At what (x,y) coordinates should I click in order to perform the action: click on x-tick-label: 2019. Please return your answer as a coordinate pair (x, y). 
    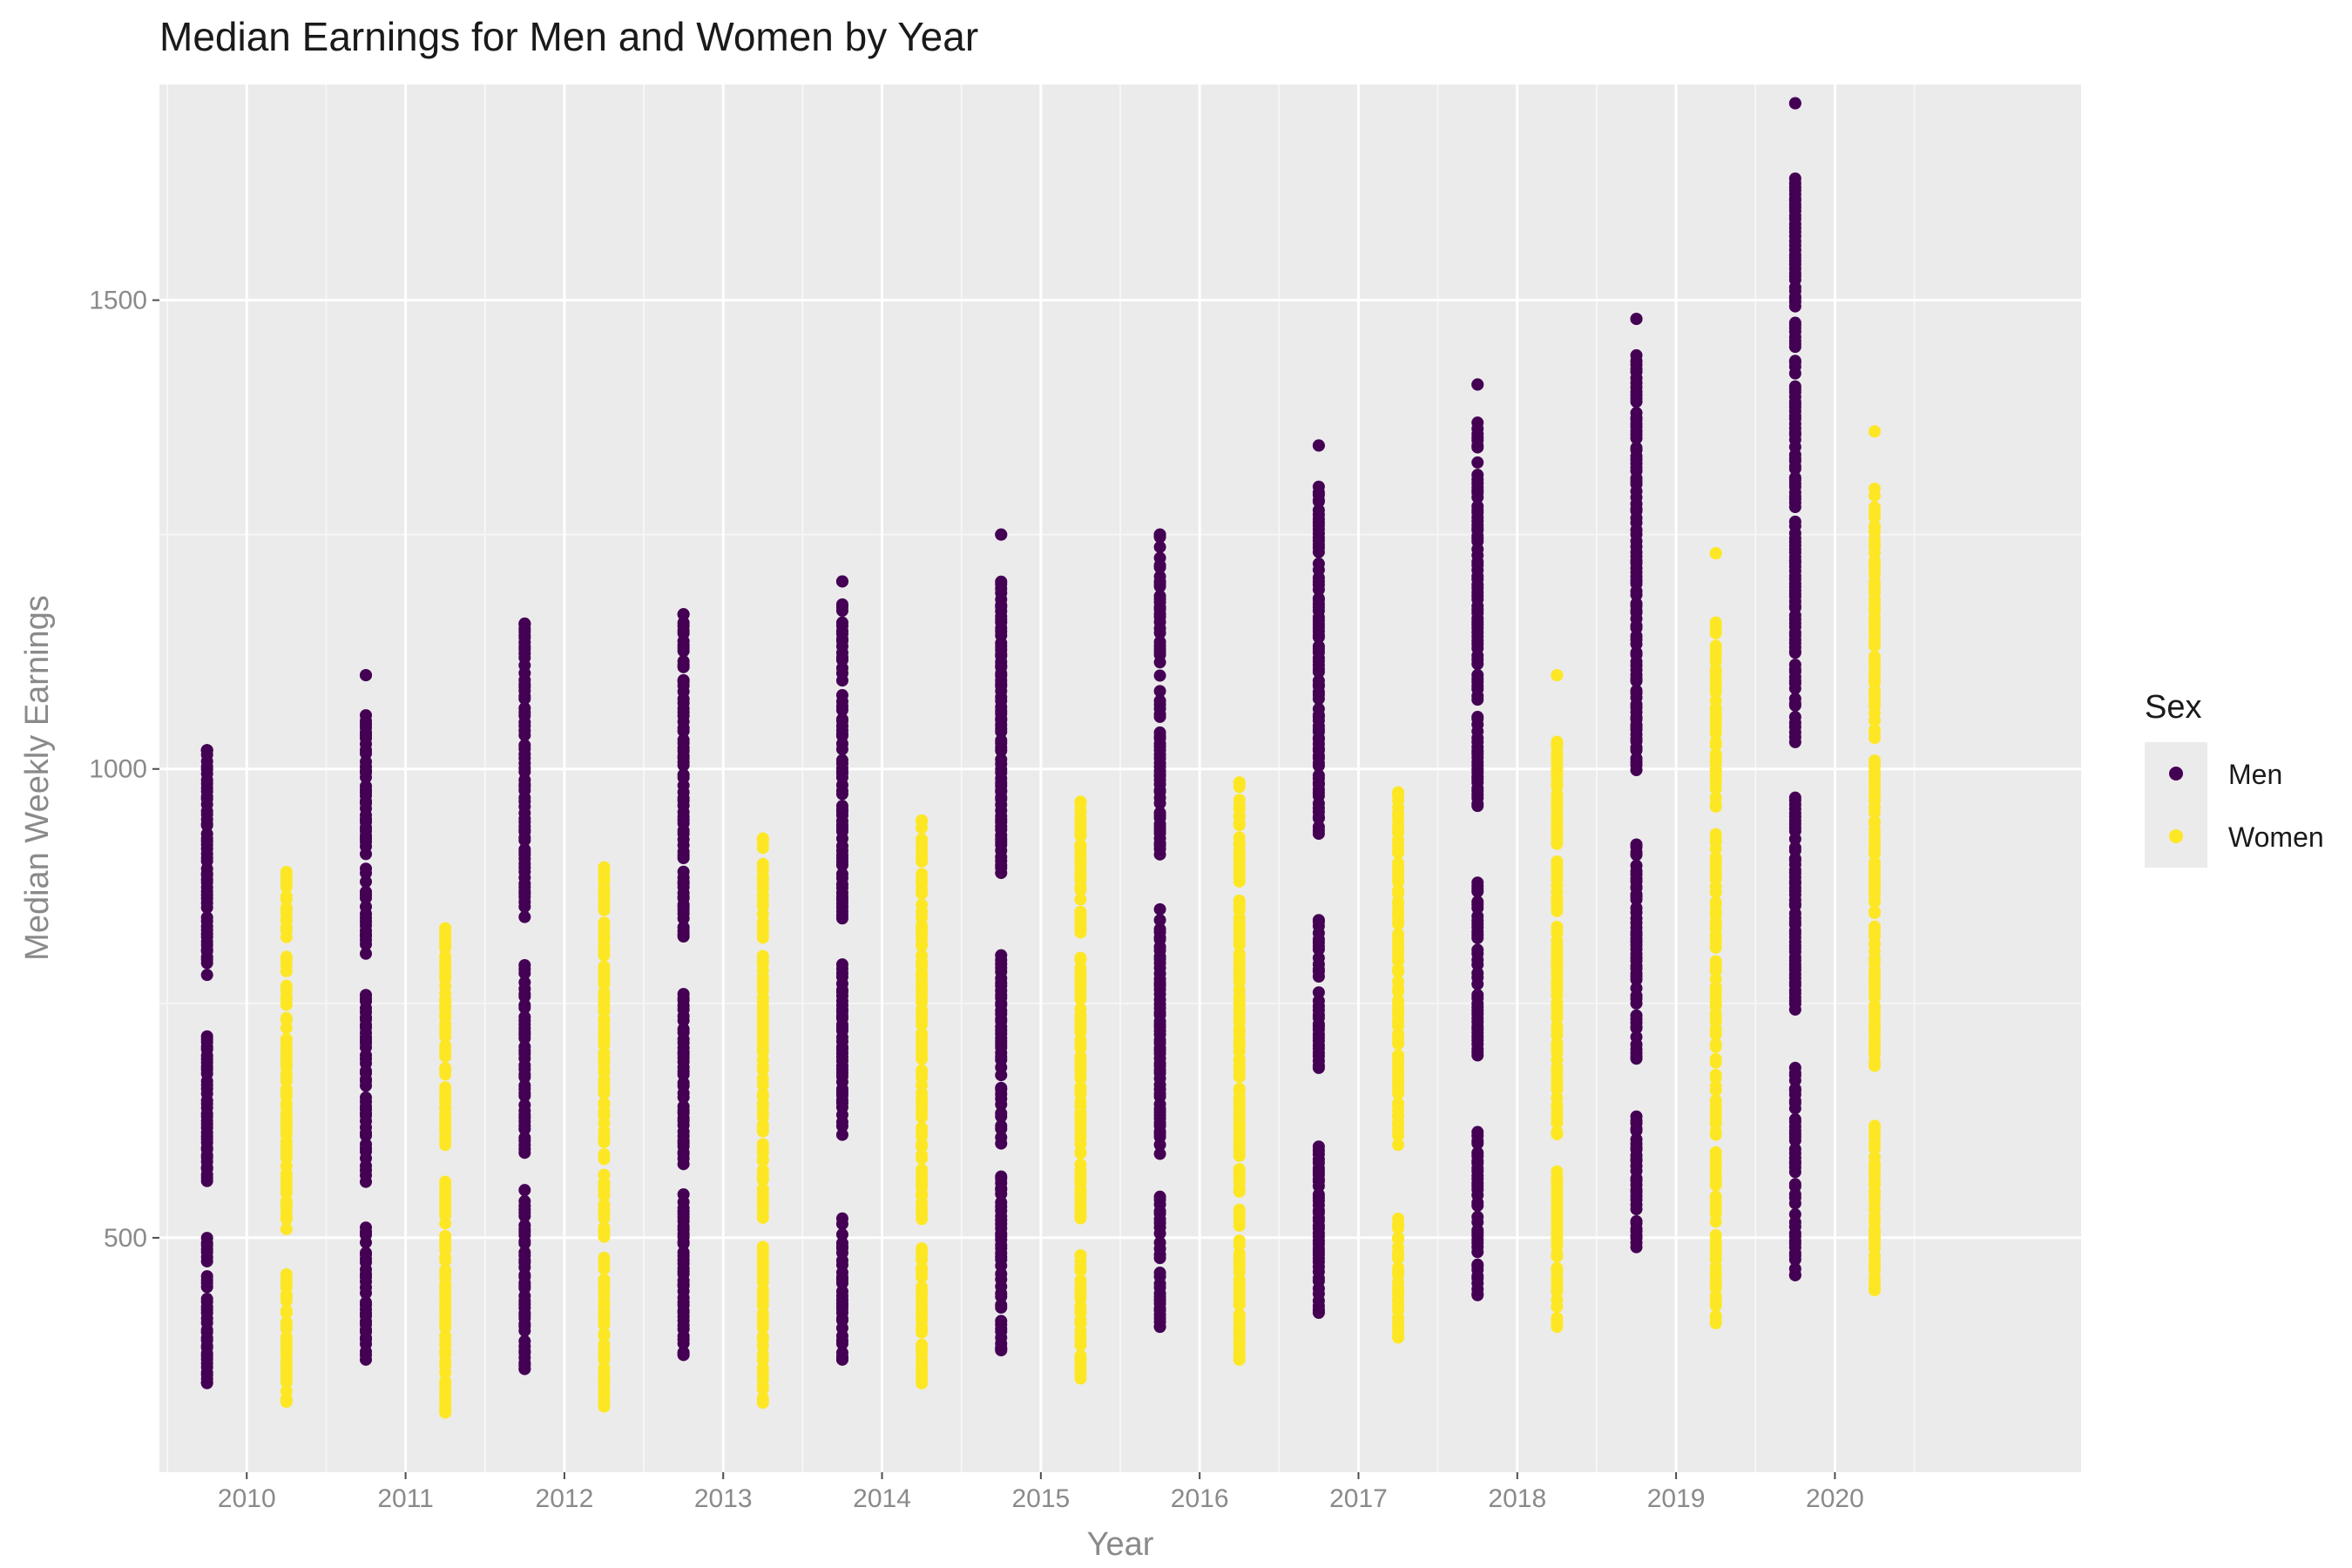
    Looking at the image, I should click on (1676, 1498).